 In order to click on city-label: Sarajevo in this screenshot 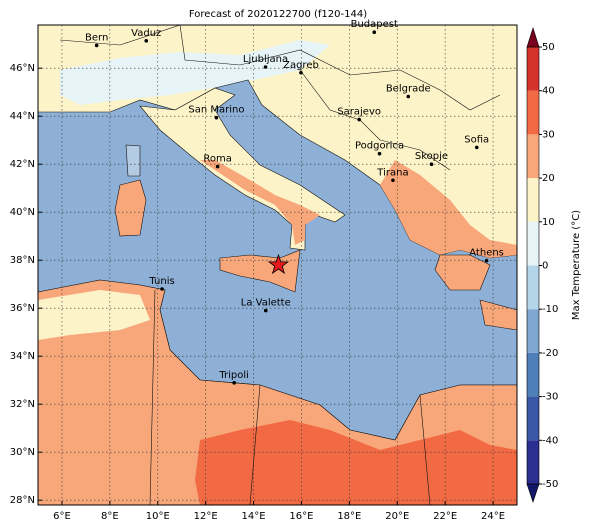, I will do `click(359, 112)`.